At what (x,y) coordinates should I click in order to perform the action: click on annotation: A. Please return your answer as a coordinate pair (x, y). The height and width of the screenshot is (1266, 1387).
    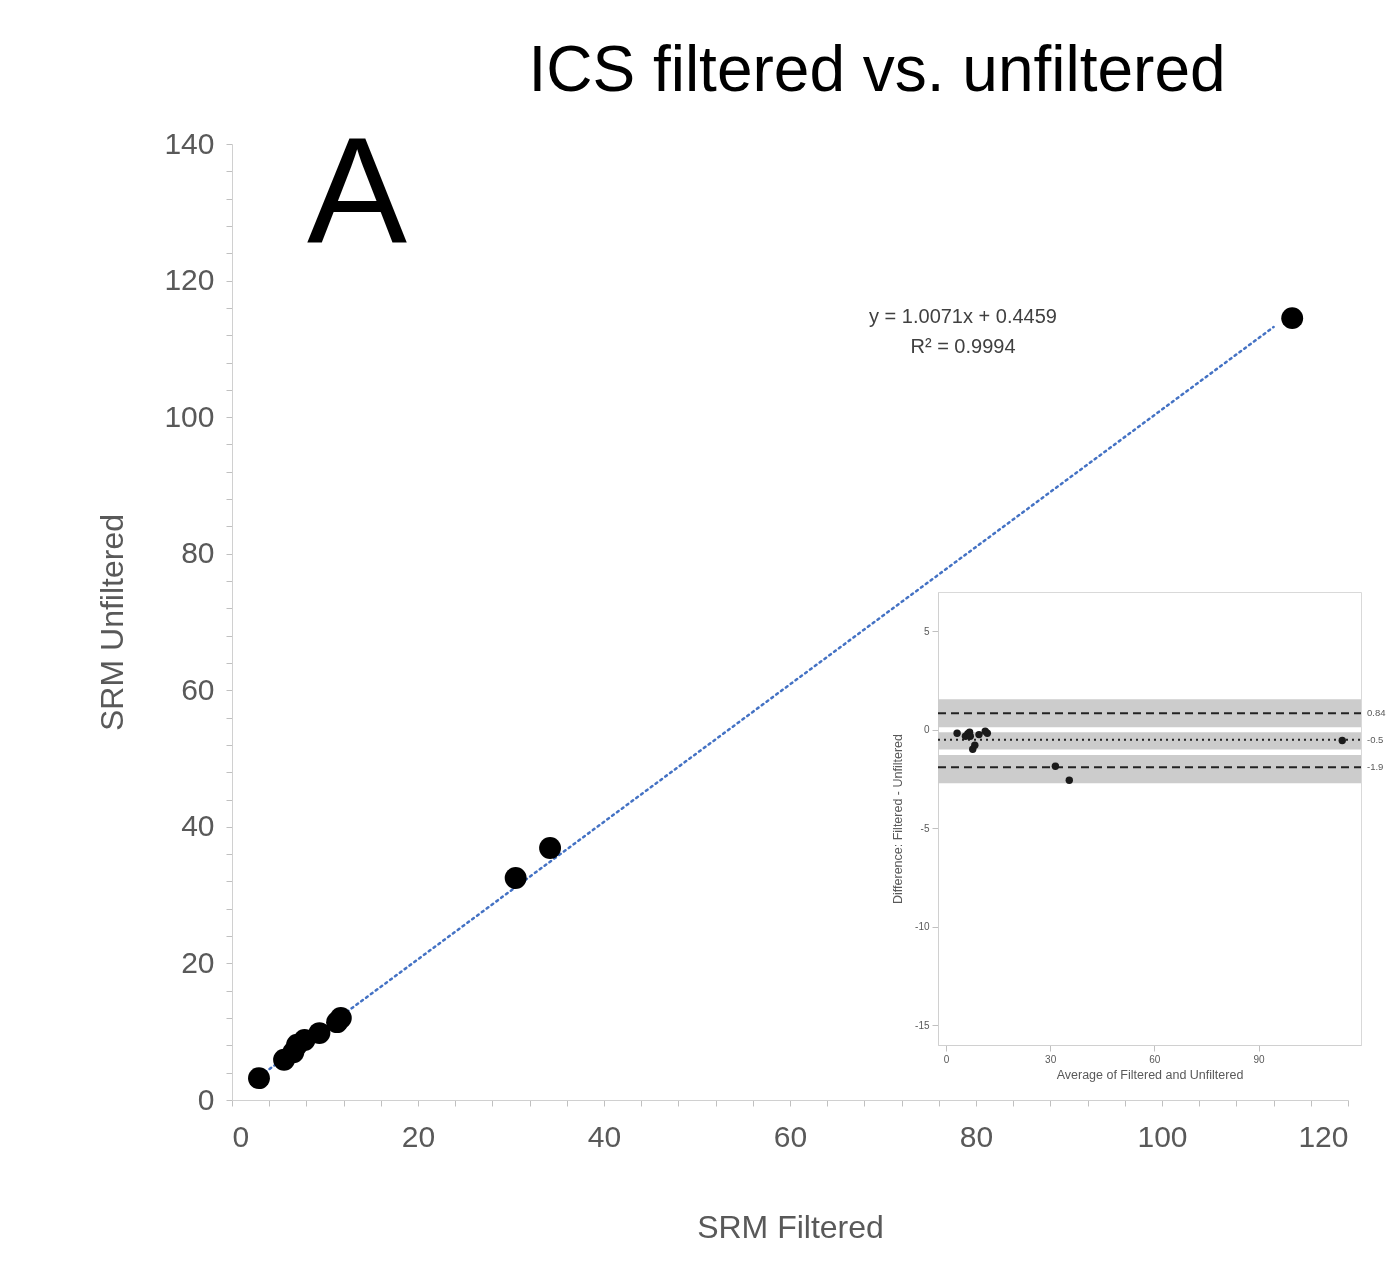
    Looking at the image, I should click on (357, 190).